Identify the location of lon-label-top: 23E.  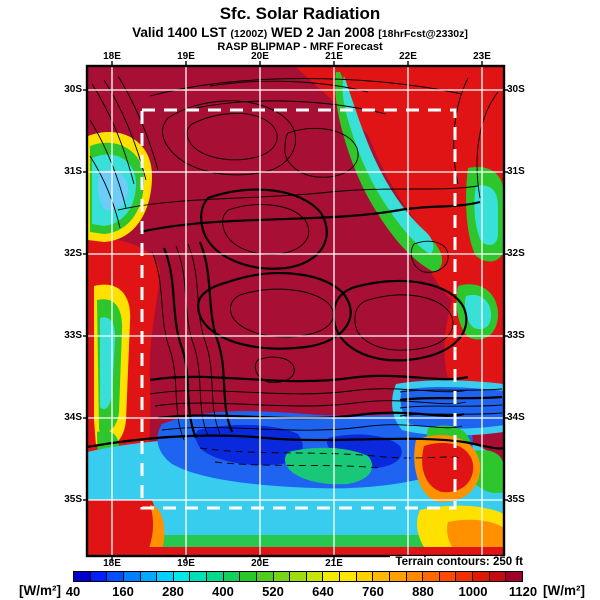
(482, 56).